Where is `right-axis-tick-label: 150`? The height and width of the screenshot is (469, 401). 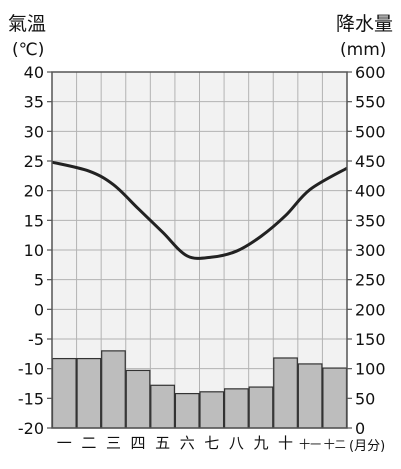
right-axis-tick-label: 150 is located at coordinates (370, 339).